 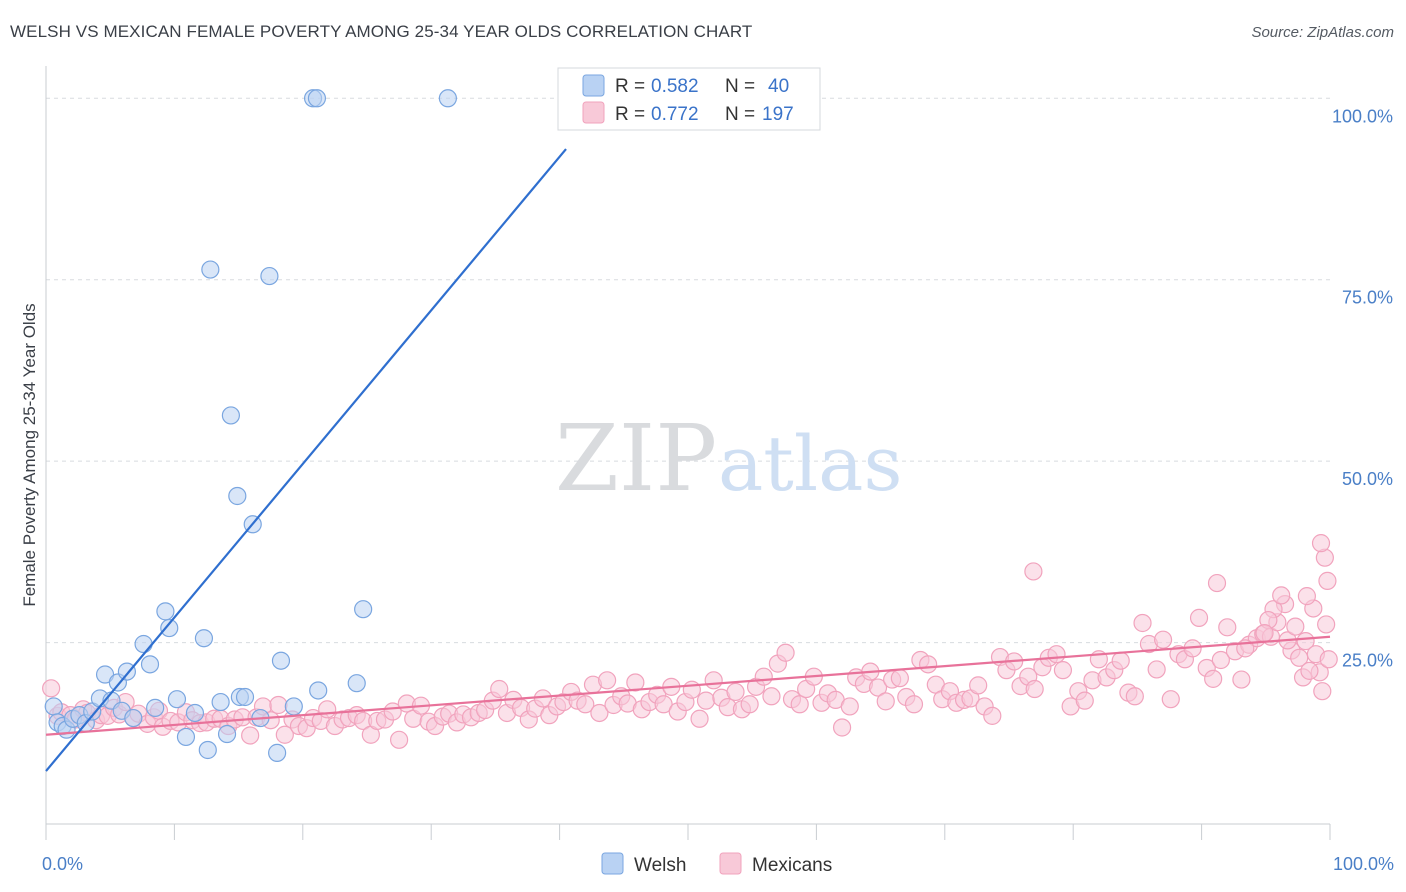 What do you see at coordinates (1363, 864) in the screenshot?
I see `x-tick-label-end: 100.0%` at bounding box center [1363, 864].